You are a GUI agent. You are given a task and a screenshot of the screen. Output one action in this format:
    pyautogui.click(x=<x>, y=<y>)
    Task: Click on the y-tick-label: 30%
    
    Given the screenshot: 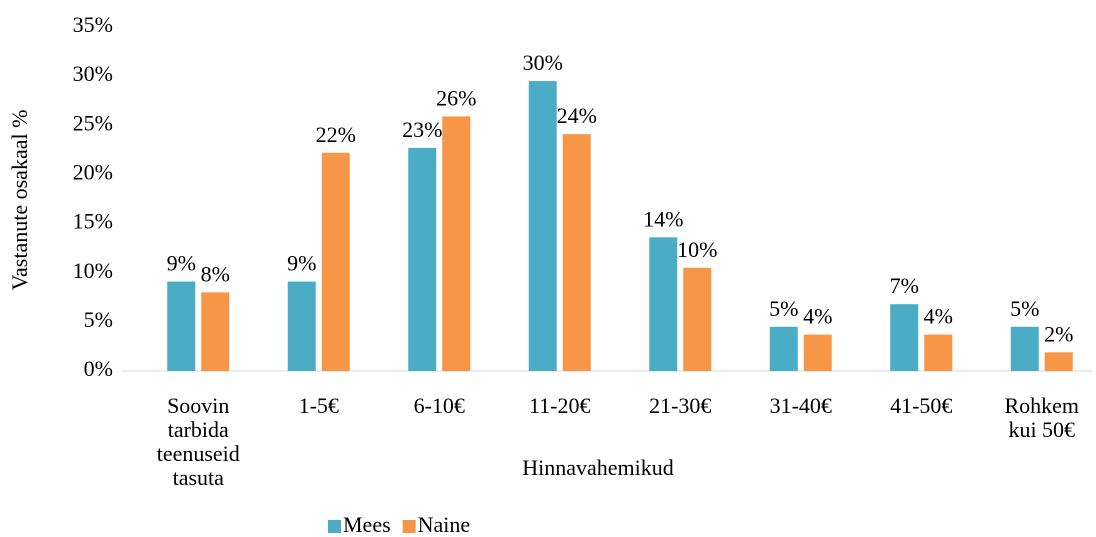 What is the action you would take?
    pyautogui.click(x=93, y=73)
    